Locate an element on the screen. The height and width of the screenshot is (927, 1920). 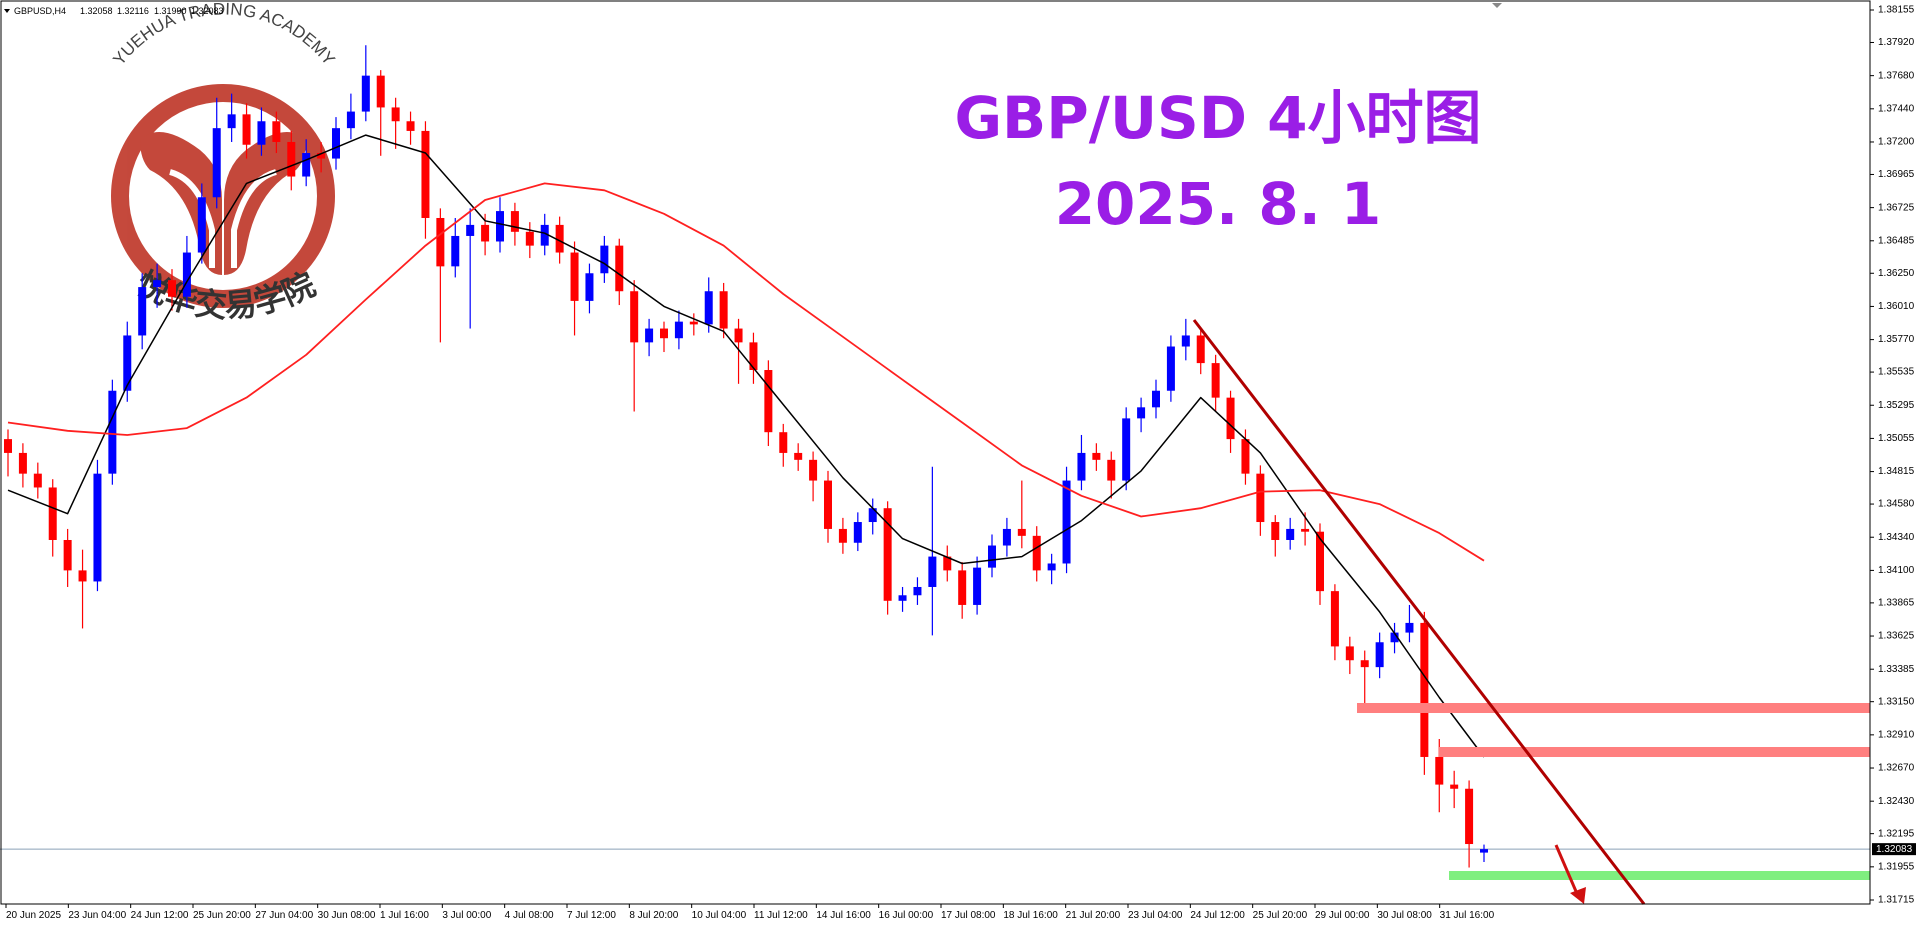
x-tick-label: 4 Jul 08:00 is located at coordinates (529, 915).